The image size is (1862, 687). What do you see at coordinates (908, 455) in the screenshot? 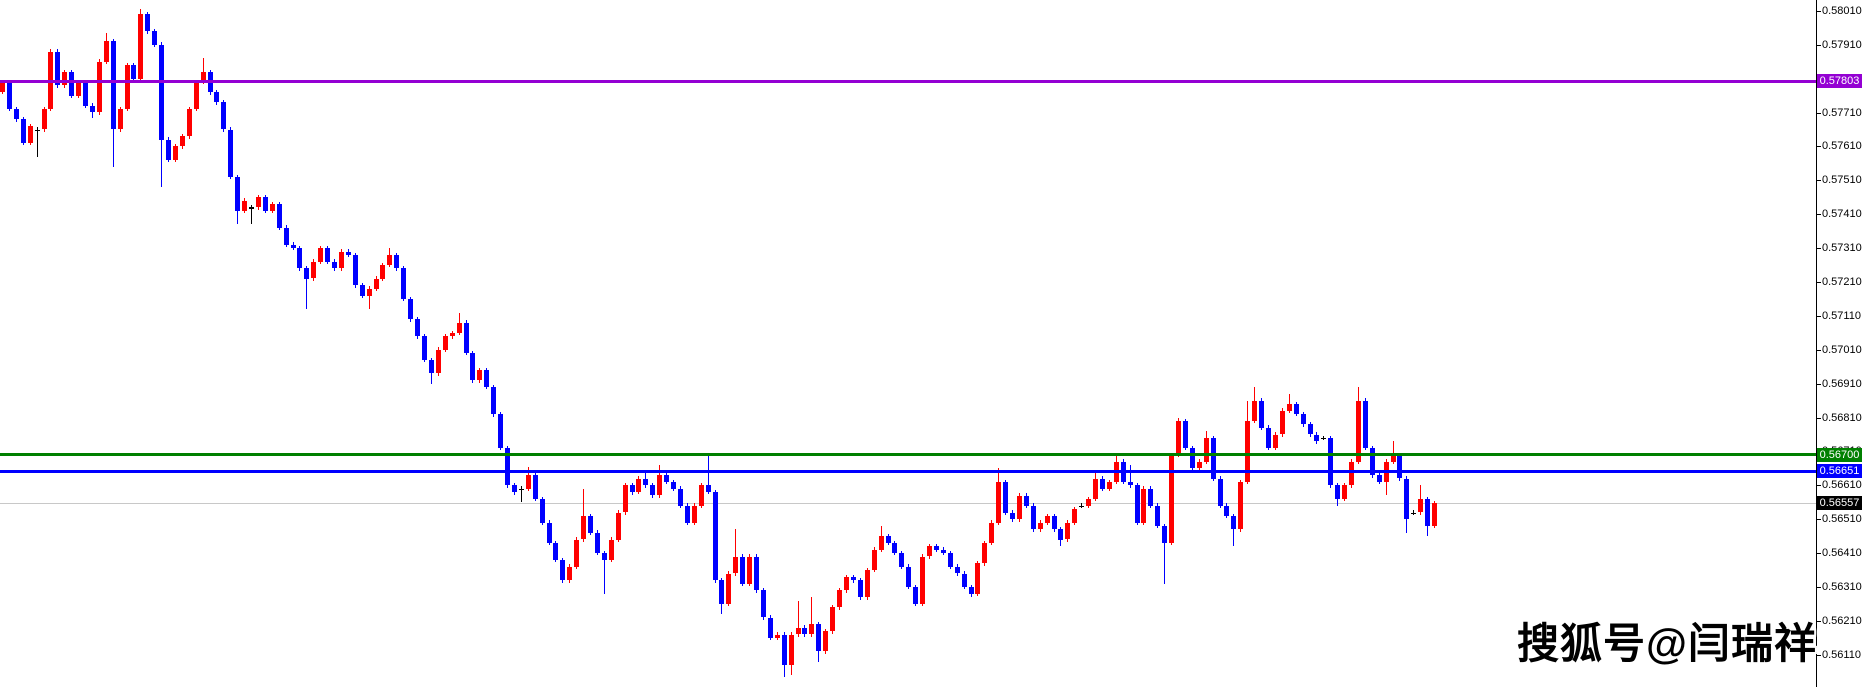
I see `green-resistance-line` at bounding box center [908, 455].